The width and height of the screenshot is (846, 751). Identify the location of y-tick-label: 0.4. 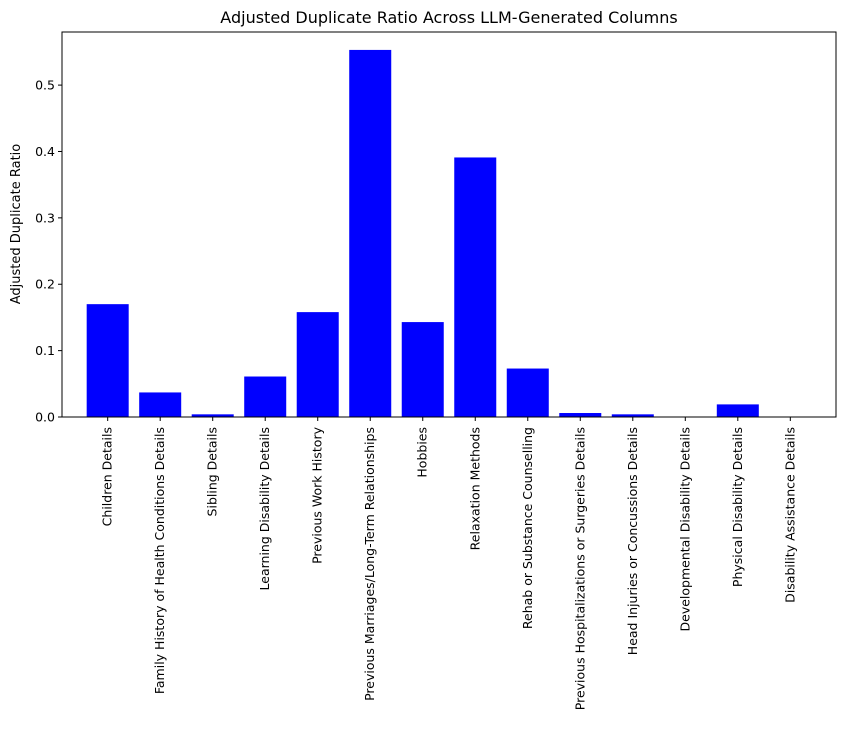
(45, 151).